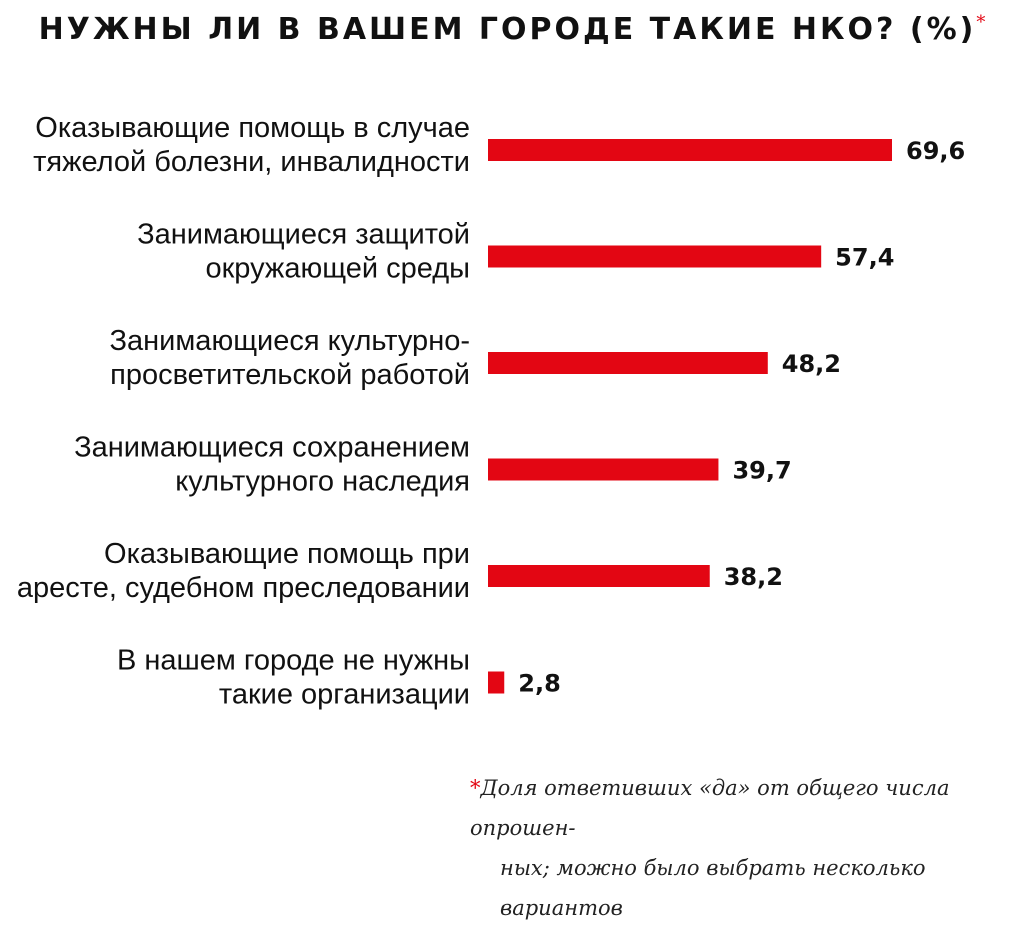 The height and width of the screenshot is (928, 1024). I want to click on category-label: окружающей среды, so click(337, 269).